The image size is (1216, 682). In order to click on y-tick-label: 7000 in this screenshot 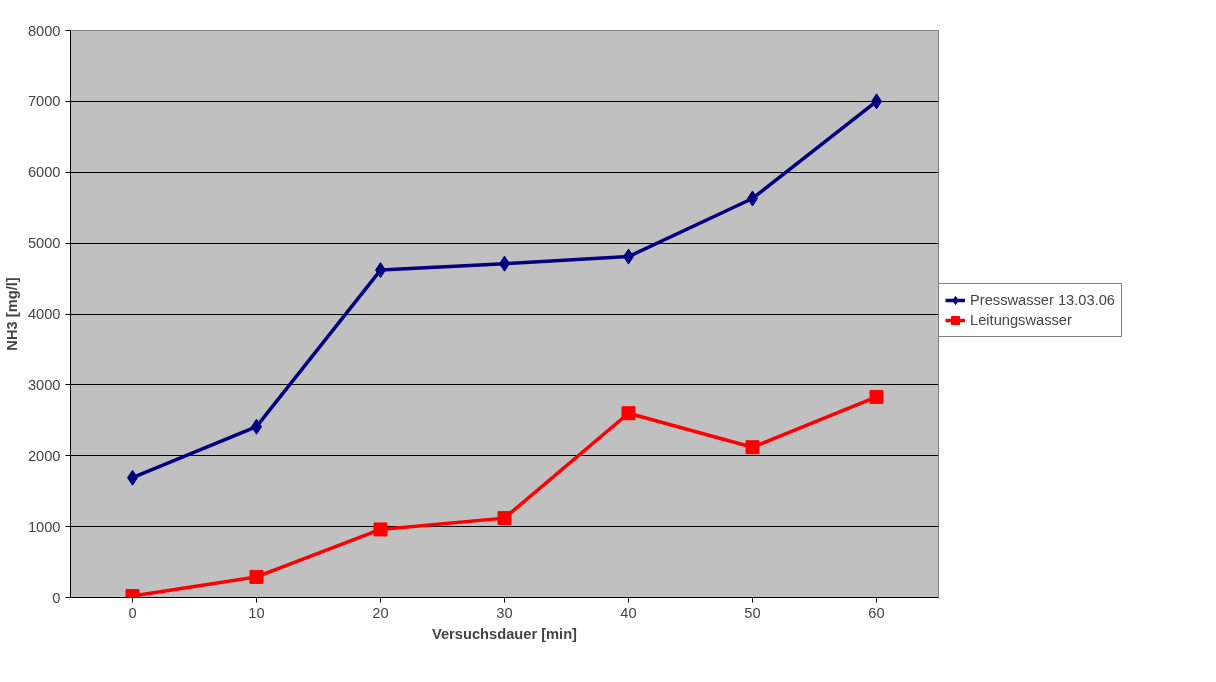, I will do `click(44, 101)`.